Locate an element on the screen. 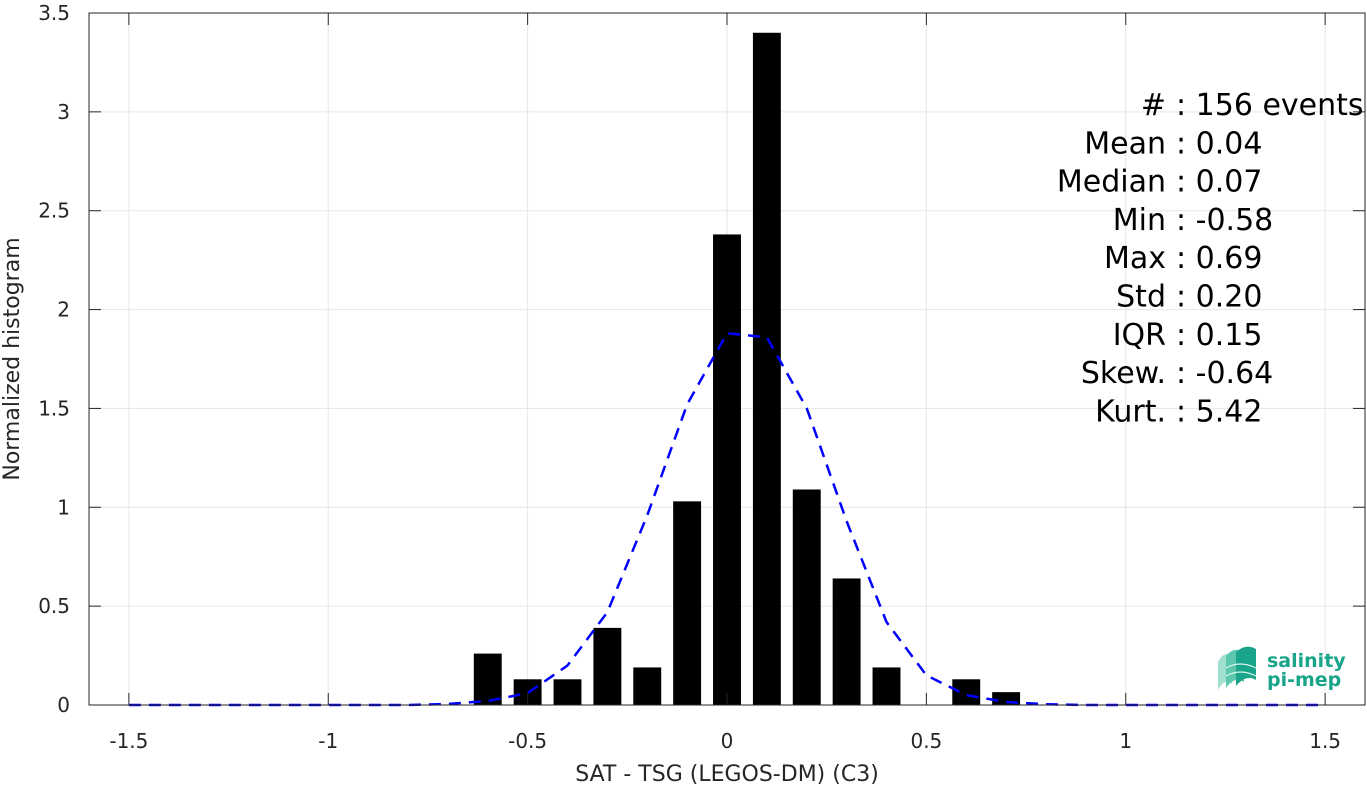 This screenshot has width=1367, height=785. stat-value: : -0.64 is located at coordinates (1224, 373).